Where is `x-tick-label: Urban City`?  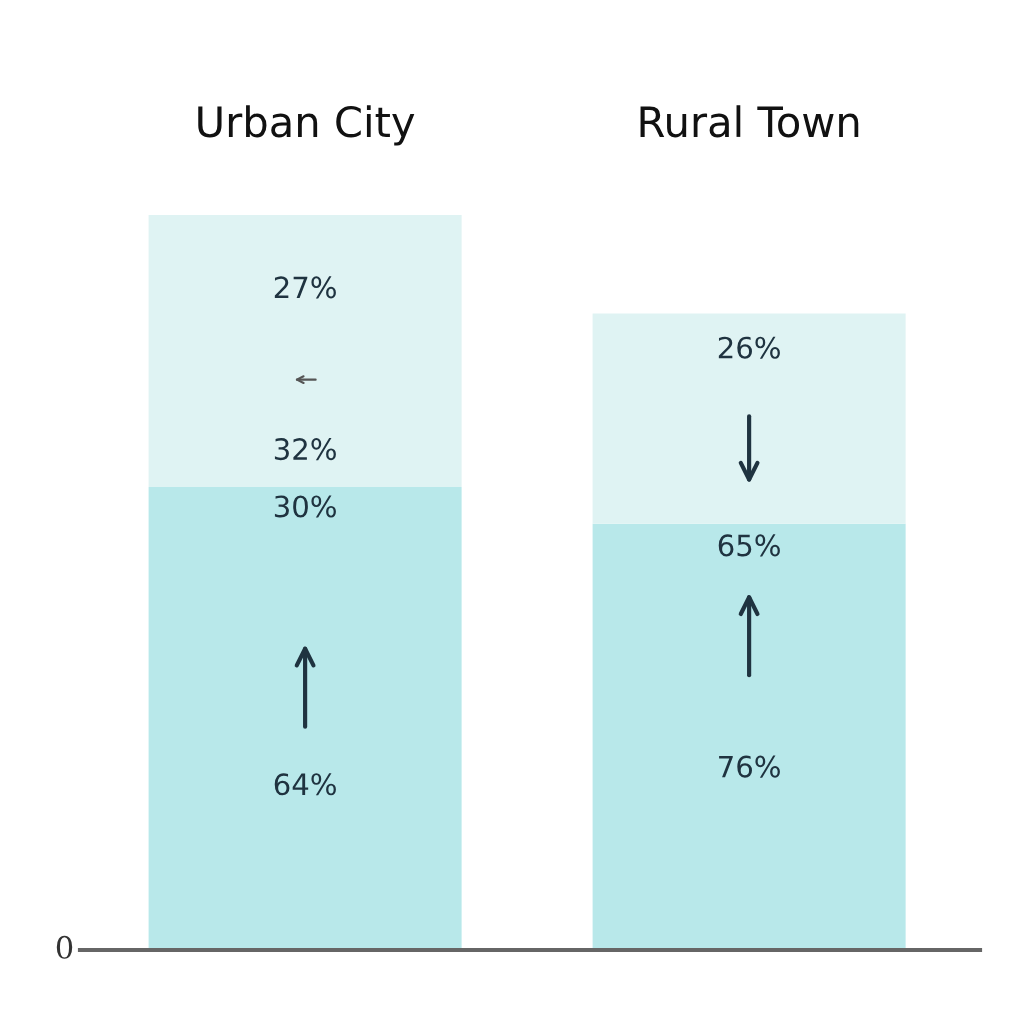 x-tick-label: Urban City is located at coordinates (306, 125).